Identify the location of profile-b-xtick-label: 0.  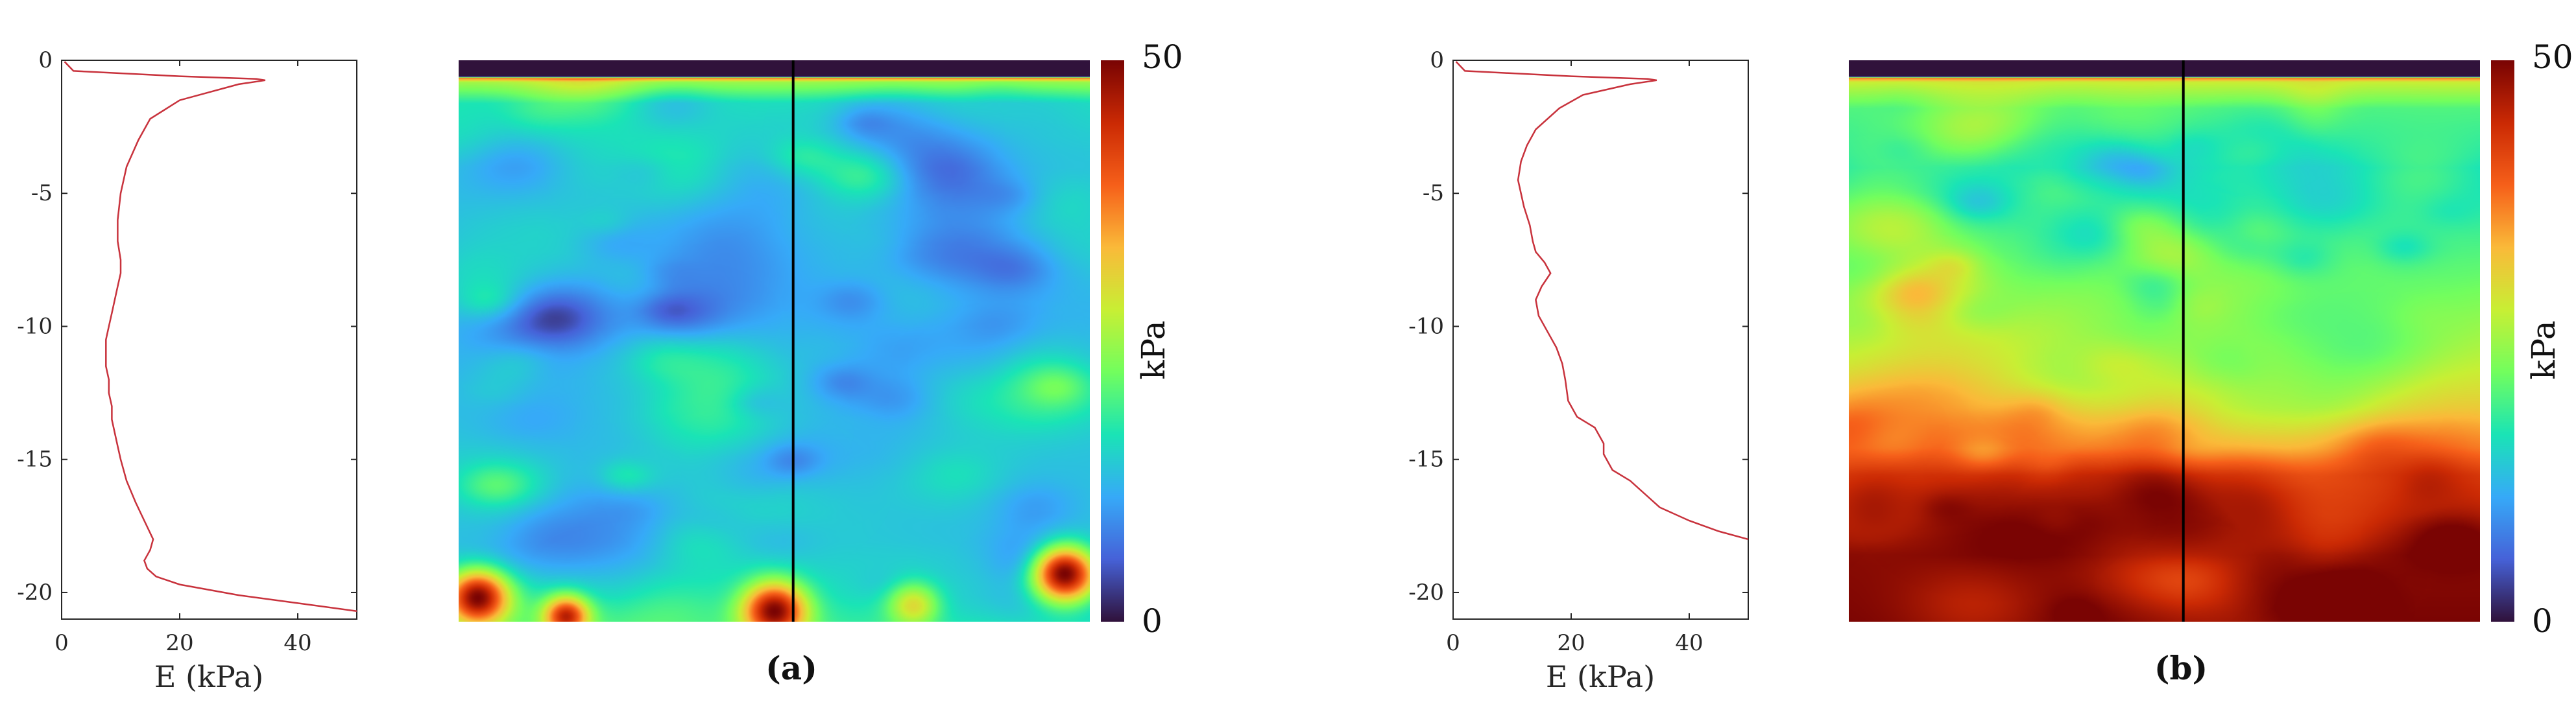
(1453, 643).